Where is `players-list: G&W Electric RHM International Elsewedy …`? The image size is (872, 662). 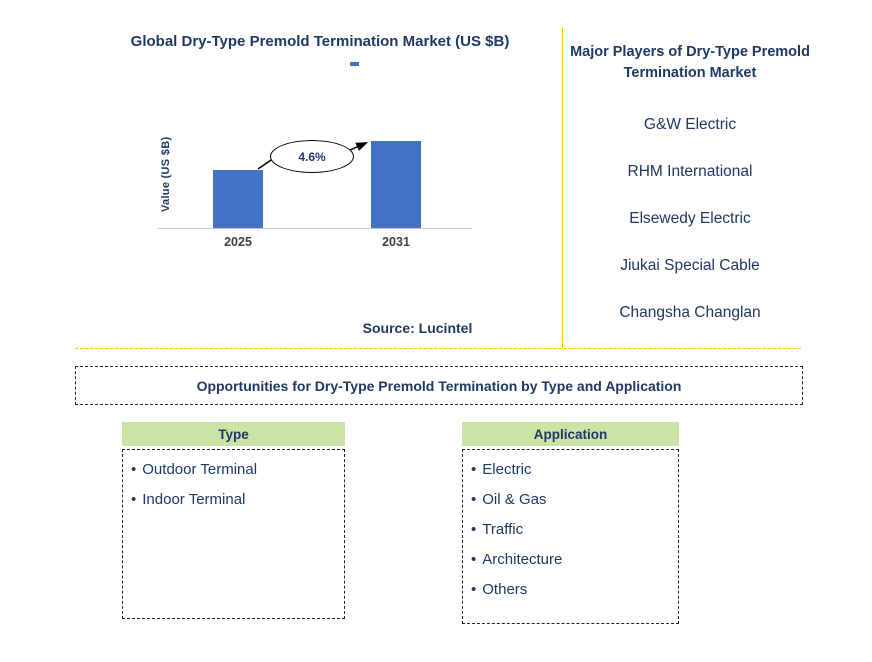 players-list: G&W Electric RHM International Elsewedy … is located at coordinates (690, 218).